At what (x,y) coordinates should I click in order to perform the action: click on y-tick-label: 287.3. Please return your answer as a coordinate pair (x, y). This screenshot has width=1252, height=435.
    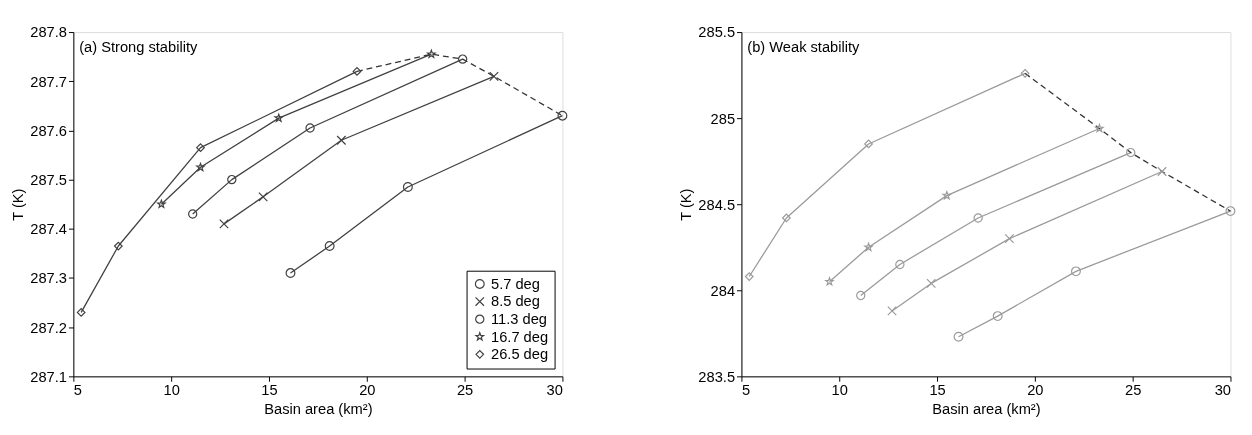
    Looking at the image, I should click on (48, 278).